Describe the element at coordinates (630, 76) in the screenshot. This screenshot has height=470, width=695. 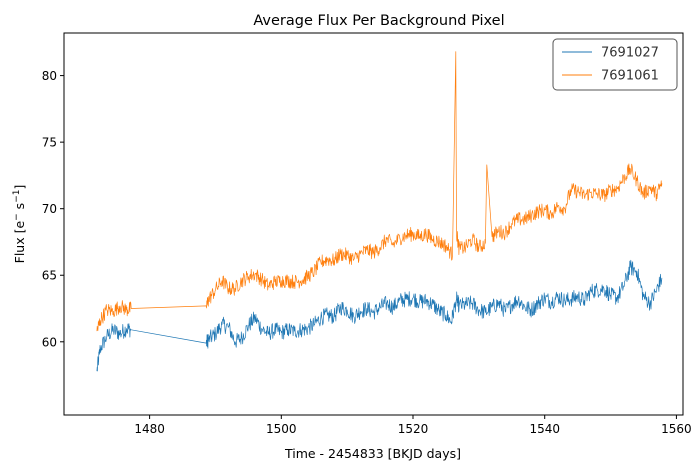
I see `legend-label-7691061: 7691061` at that location.